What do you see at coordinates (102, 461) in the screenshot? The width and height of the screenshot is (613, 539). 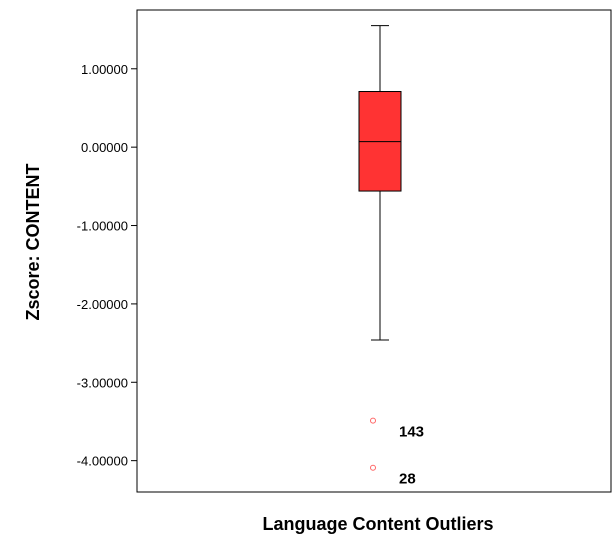 I see `y-tick-label: -4.00000` at bounding box center [102, 461].